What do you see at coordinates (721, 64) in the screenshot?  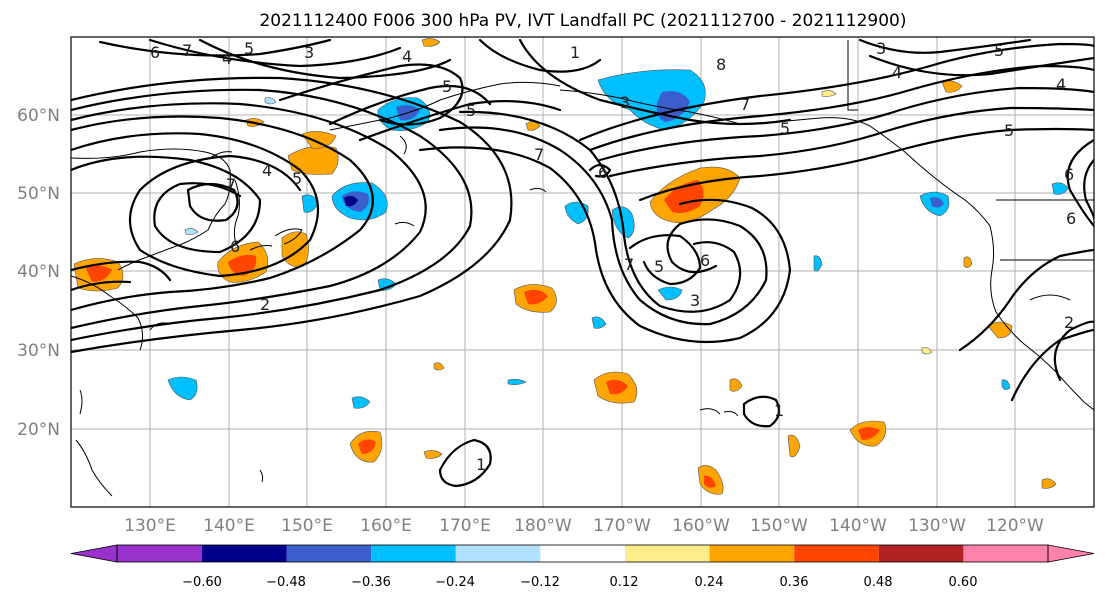 I see `contour-label: 8` at bounding box center [721, 64].